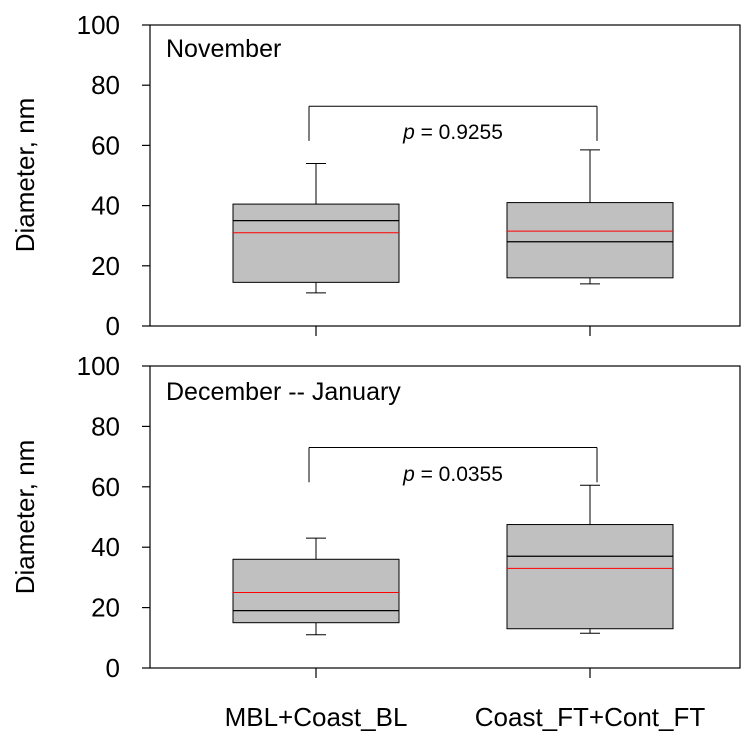 The image size is (747, 736). What do you see at coordinates (283, 392) in the screenshot?
I see `panel-title: December -- January` at bounding box center [283, 392].